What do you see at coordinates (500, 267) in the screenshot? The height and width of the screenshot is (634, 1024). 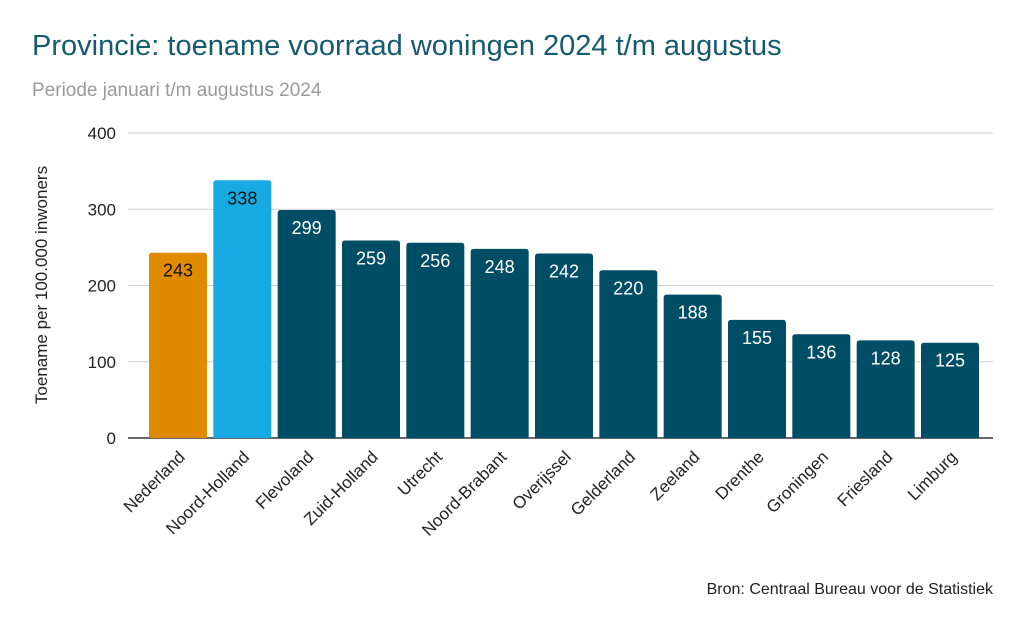 I see `data-label: 248` at bounding box center [500, 267].